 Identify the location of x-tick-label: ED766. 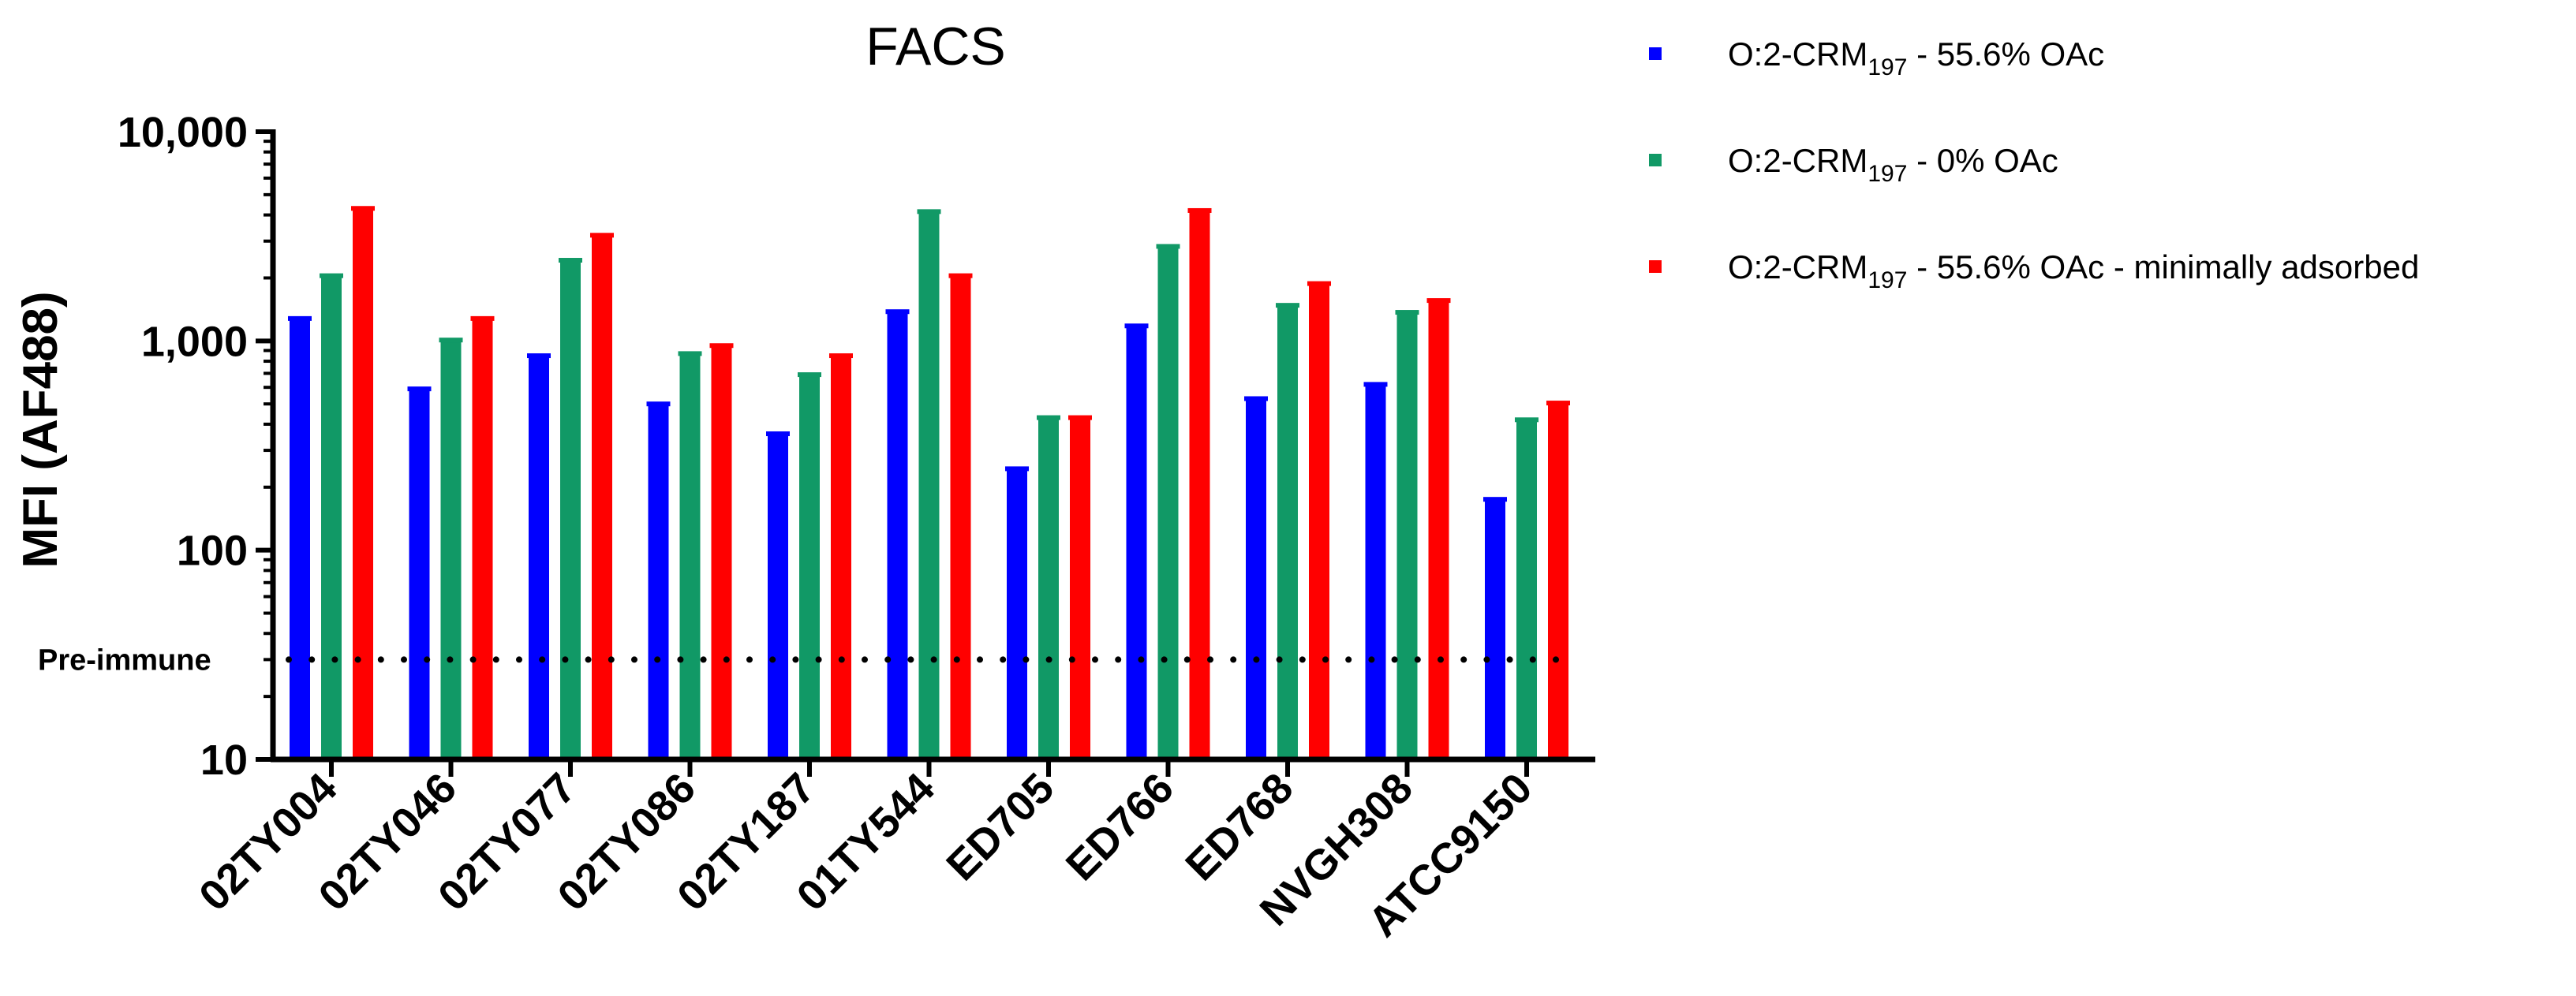
(1120, 827).